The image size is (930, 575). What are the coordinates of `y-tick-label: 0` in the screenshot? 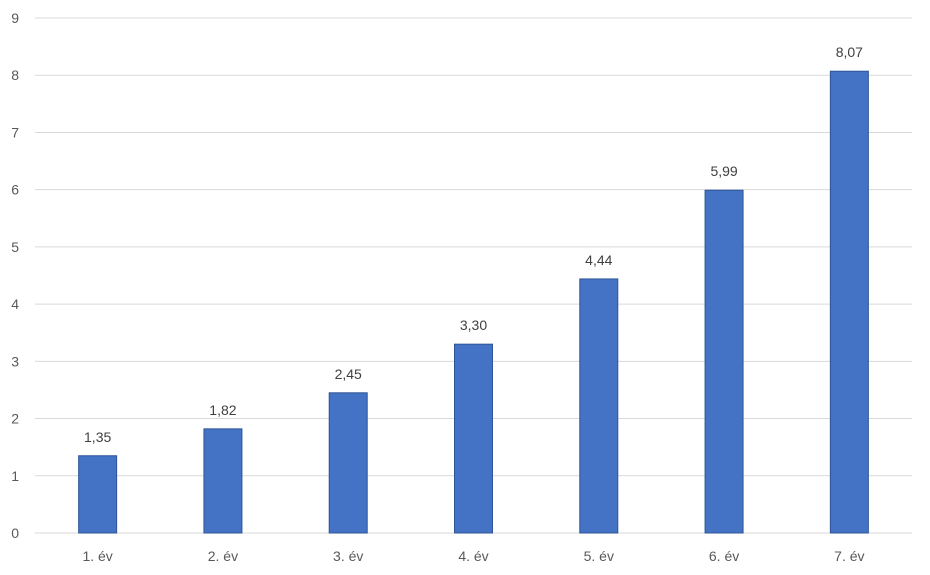 It's located at (15, 533).